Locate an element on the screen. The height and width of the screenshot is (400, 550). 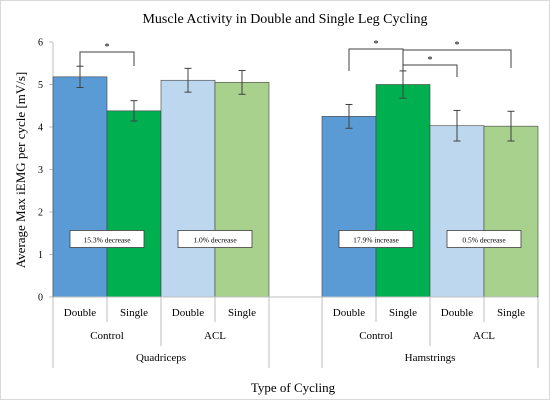
y-tick-label: 5 is located at coordinates (40, 85).